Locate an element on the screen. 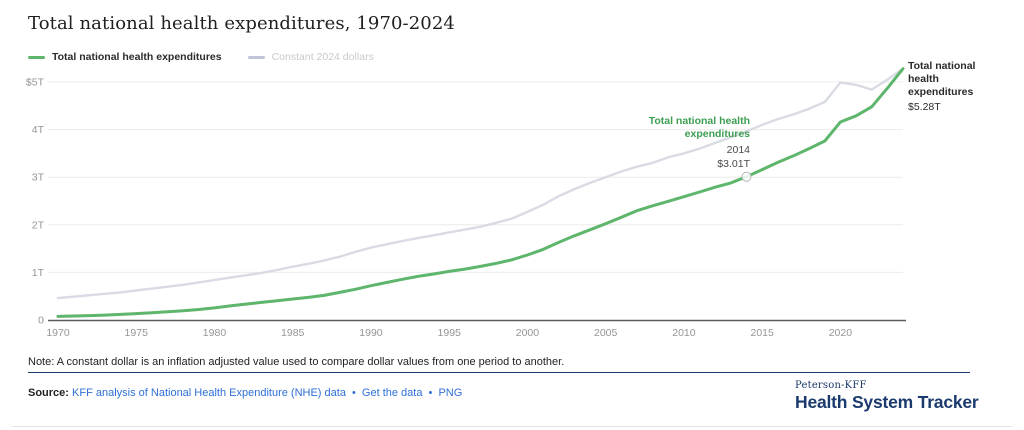 This screenshot has height=430, width=1024. x-tick-label: 1975 is located at coordinates (137, 333).